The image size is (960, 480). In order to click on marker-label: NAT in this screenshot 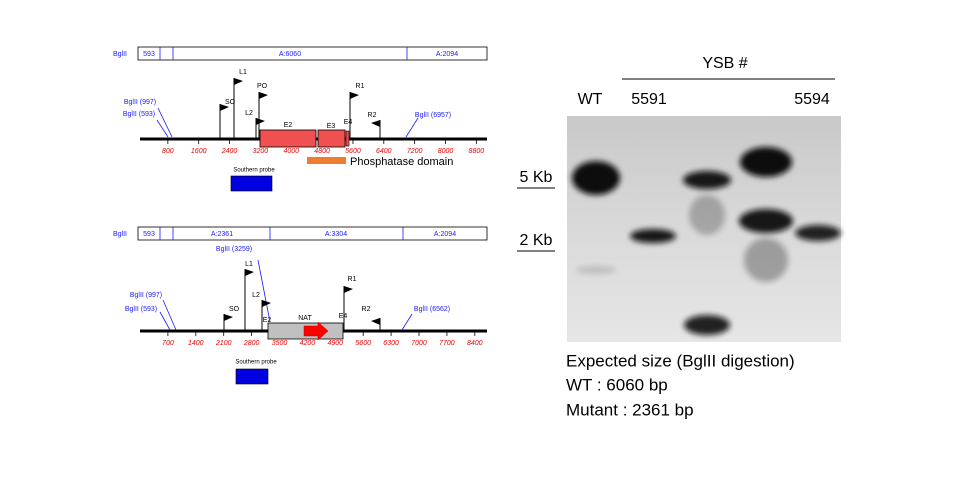, I will do `click(305, 318)`.